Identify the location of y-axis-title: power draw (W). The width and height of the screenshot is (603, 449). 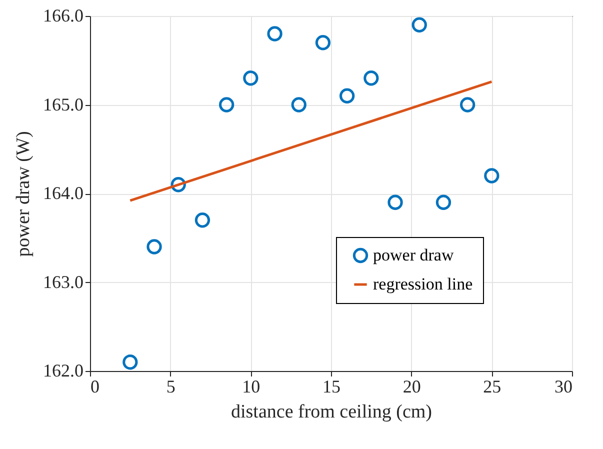
(23, 194).